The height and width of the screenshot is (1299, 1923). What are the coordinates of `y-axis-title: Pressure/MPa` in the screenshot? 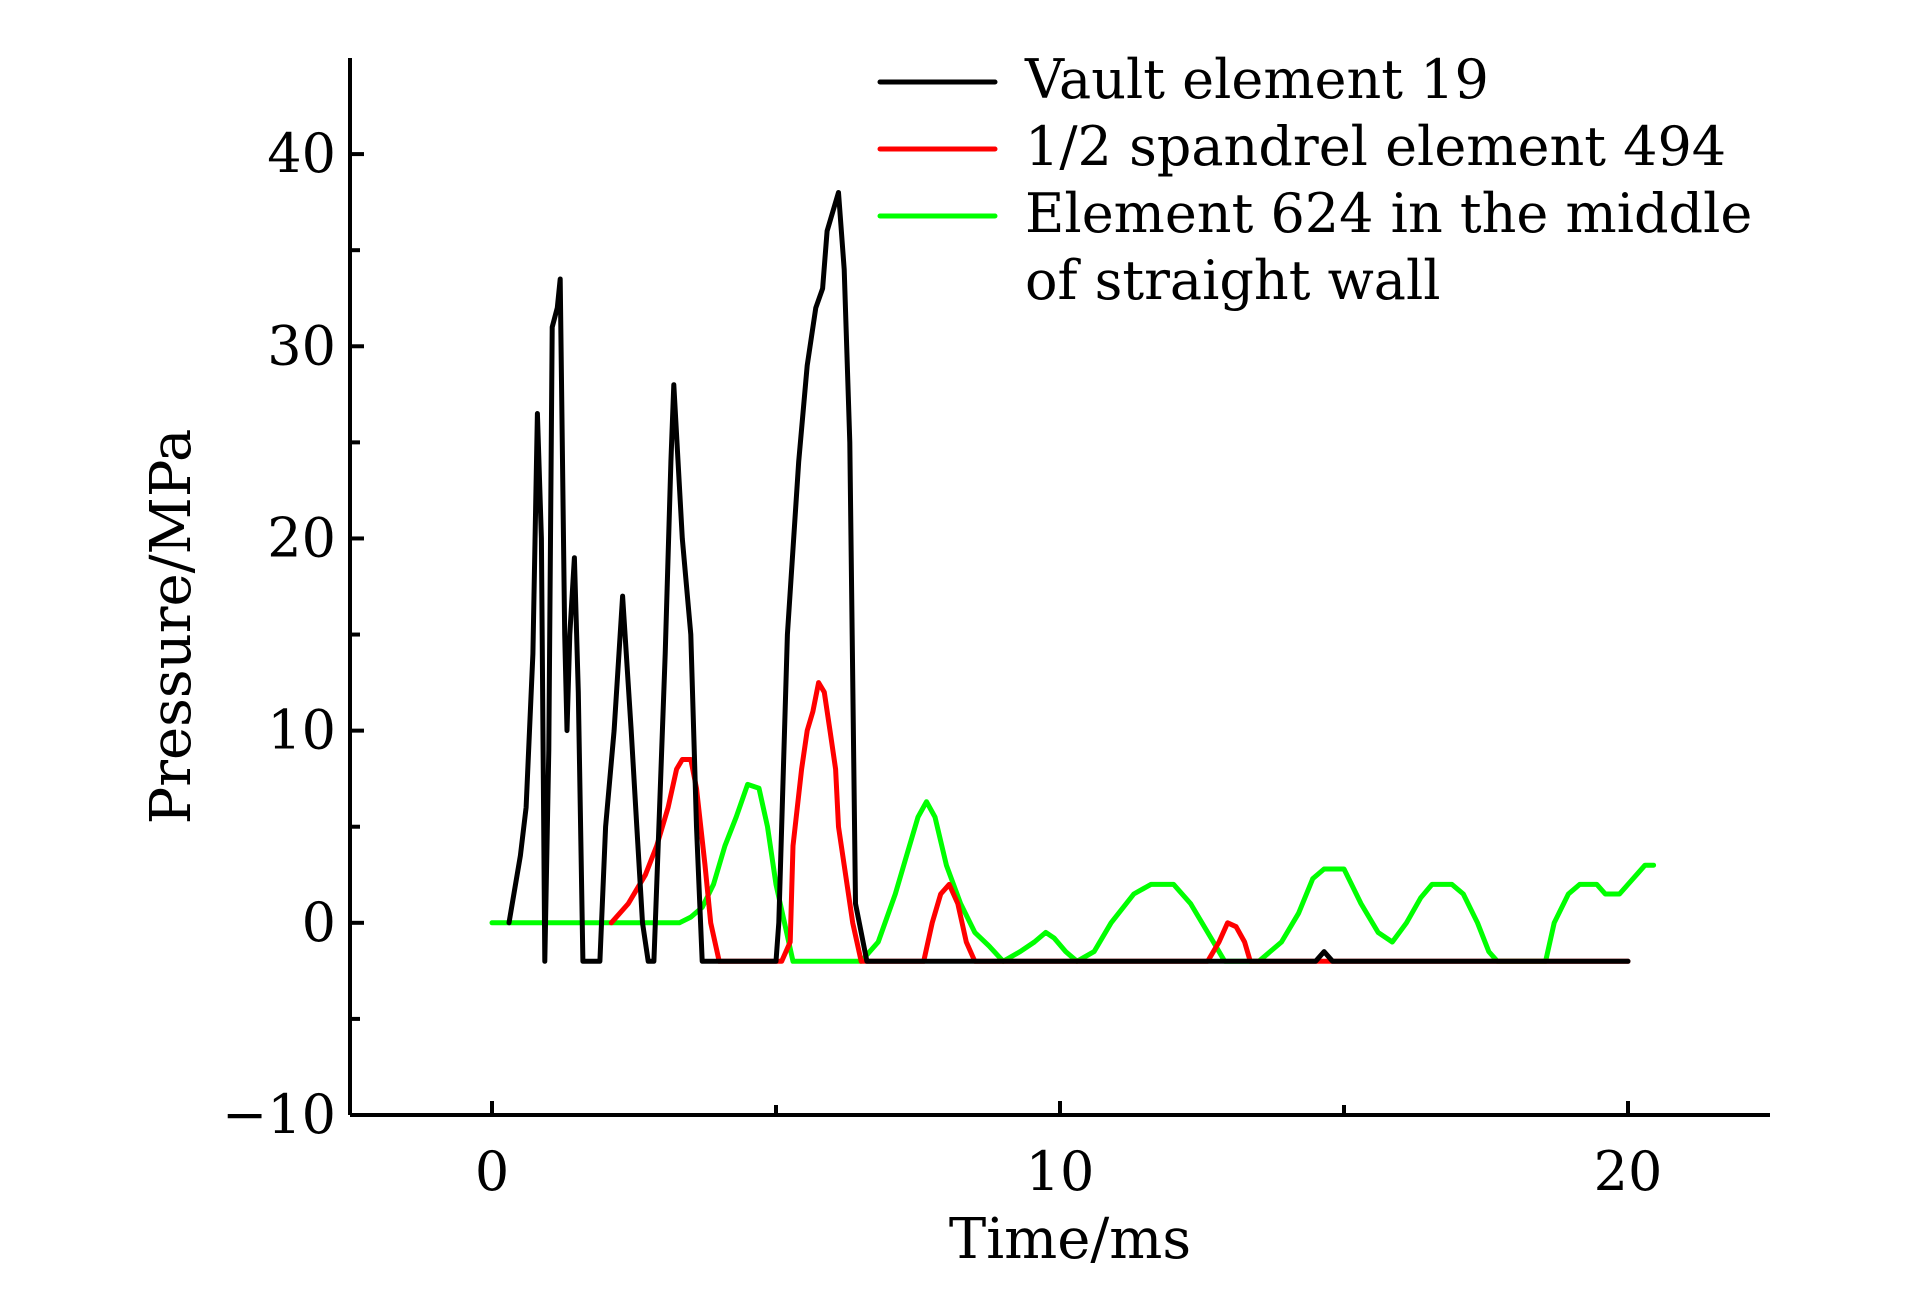 It's located at (171, 627).